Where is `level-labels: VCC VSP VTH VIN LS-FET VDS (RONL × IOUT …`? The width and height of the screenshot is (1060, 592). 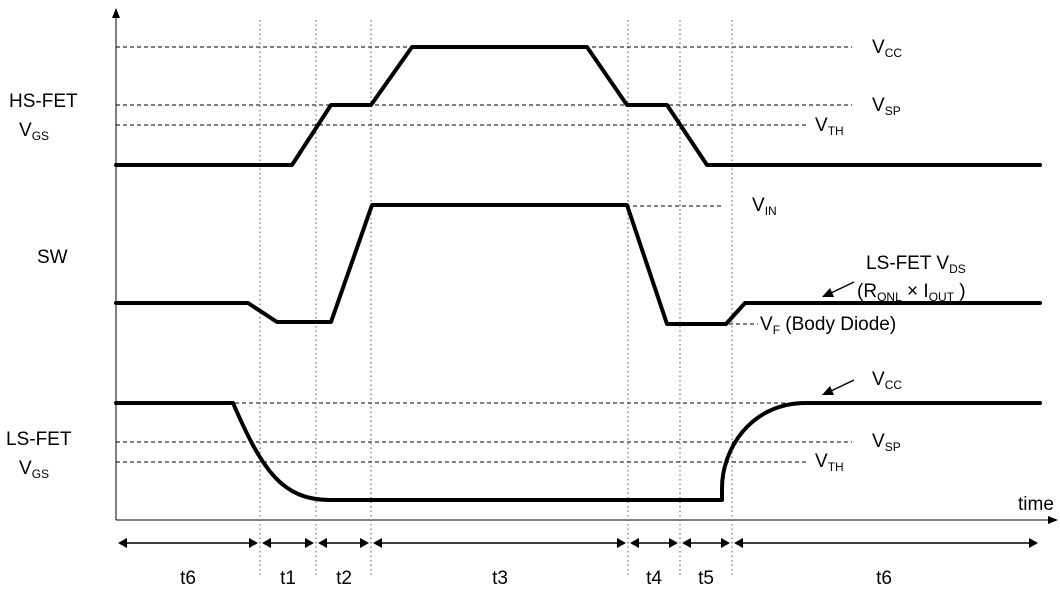 level-labels: VCC VSP VTH VIN LS-FET VDS (RONL × IOUT … is located at coordinates (859, 255).